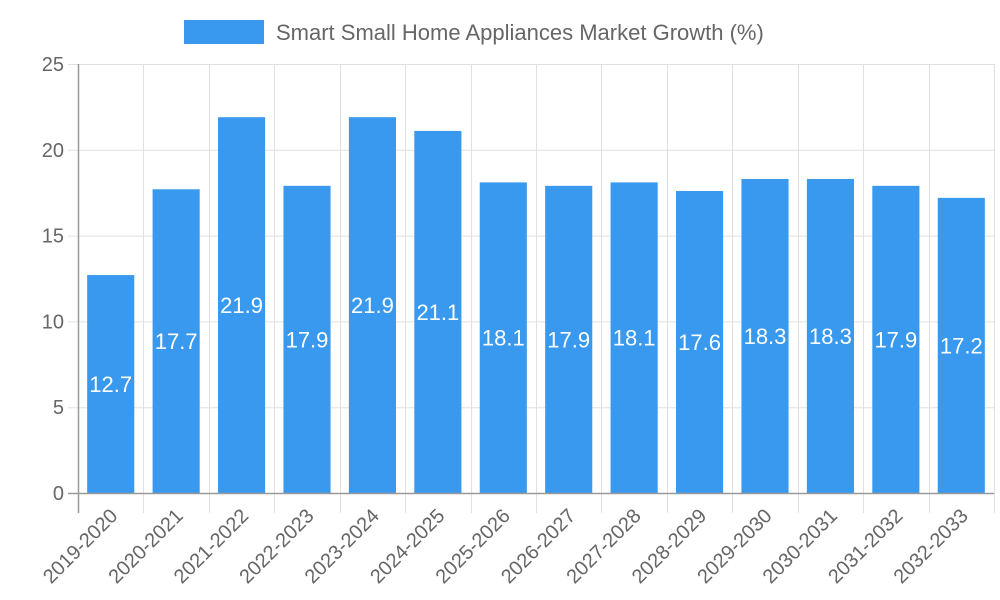 The width and height of the screenshot is (1000, 600). Describe the element at coordinates (53, 322) in the screenshot. I see `y-tick-label: 10` at that location.